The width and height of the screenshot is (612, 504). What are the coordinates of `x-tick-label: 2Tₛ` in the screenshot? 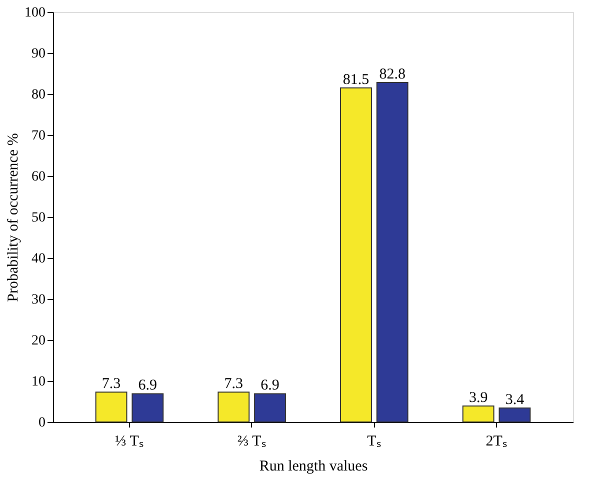 It's located at (497, 442).